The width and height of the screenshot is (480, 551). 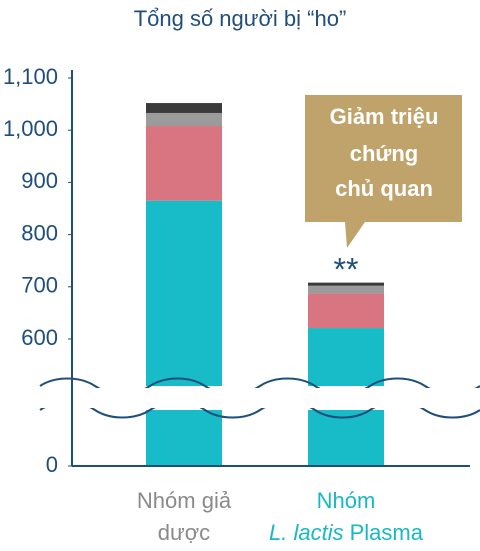 I want to click on x-tick-label: Nhóm giả, so click(x=184, y=500).